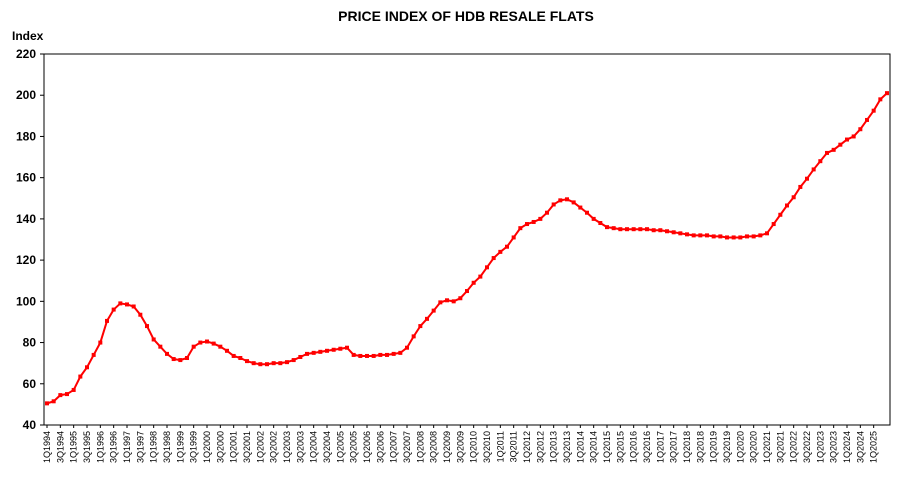 The height and width of the screenshot is (478, 904). I want to click on x-tick-label: 1Q2014, so click(580, 447).